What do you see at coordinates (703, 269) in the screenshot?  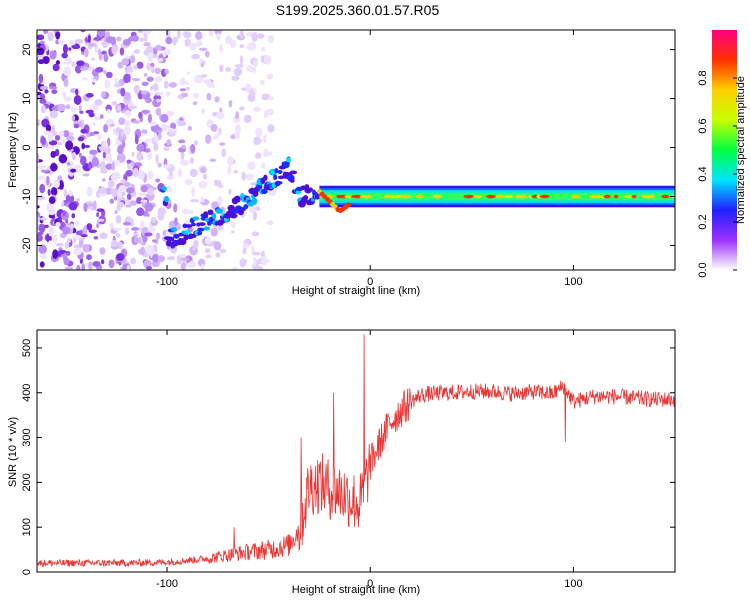 I see `colorbar-tick-label: 0.0` at bounding box center [703, 269].